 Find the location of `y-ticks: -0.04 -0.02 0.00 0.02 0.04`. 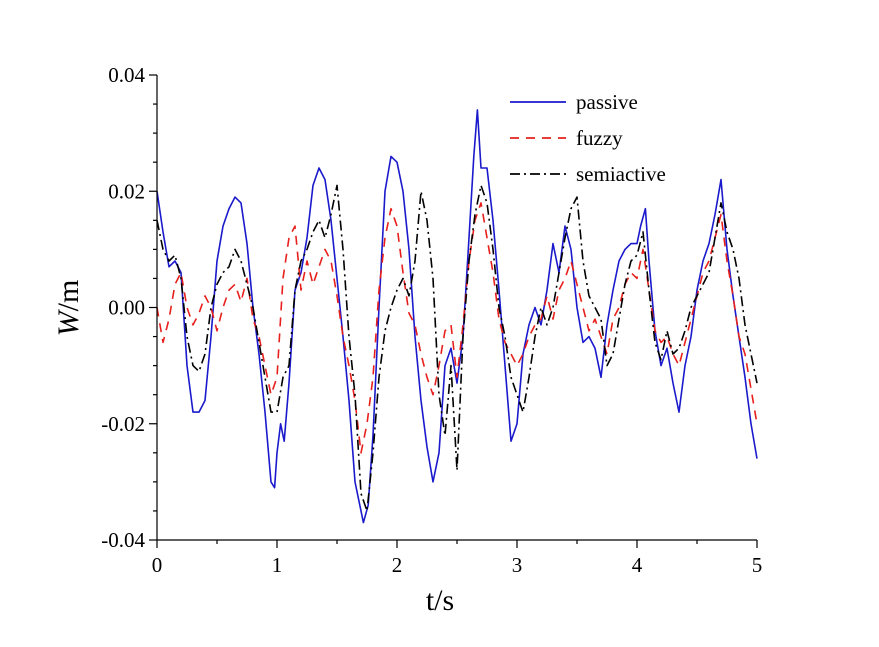

y-ticks: -0.04 -0.02 0.00 0.02 0.04 is located at coordinates (129, 307).